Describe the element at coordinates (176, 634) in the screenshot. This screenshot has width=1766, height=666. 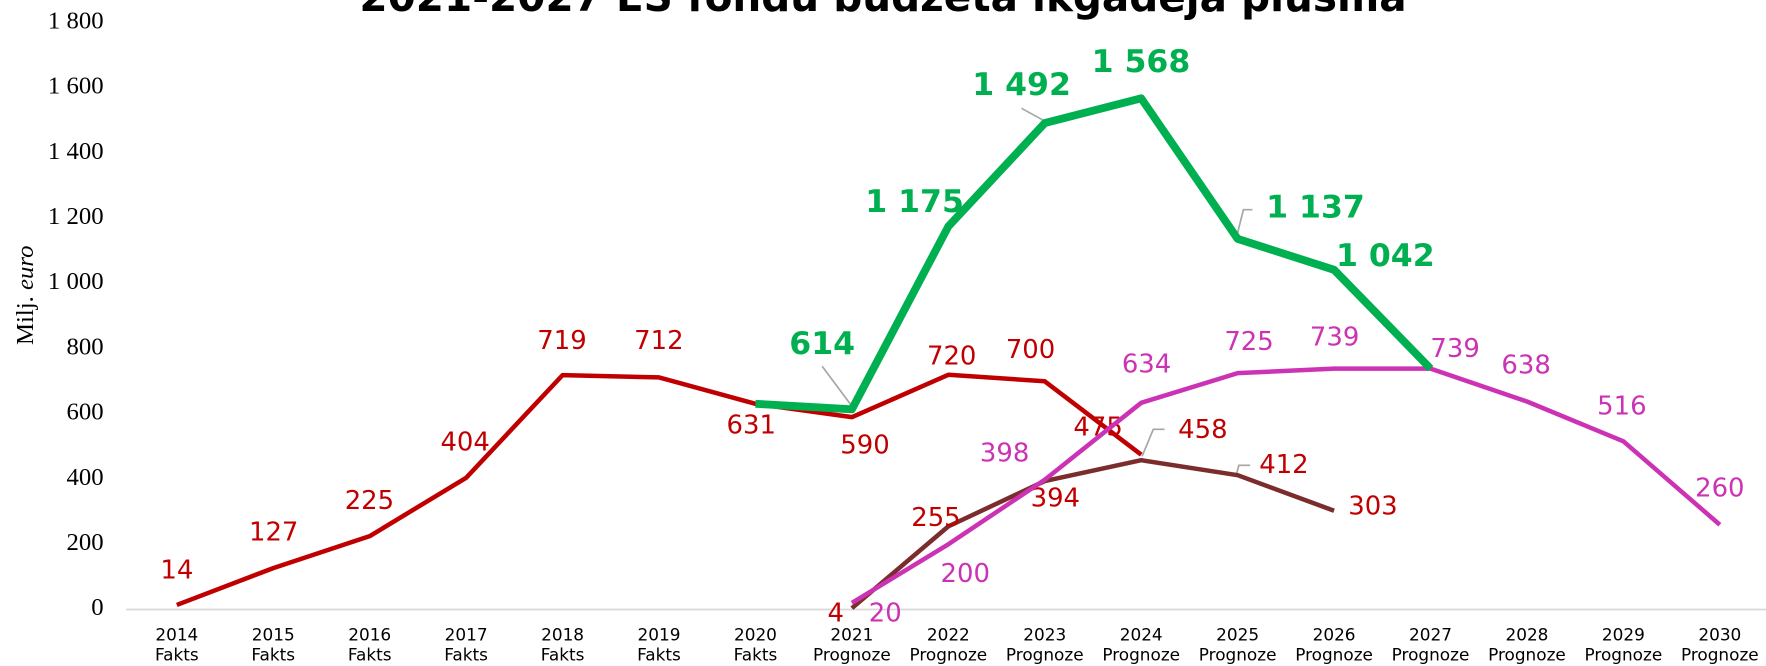
I see `x-tick-year: 2014` at that location.